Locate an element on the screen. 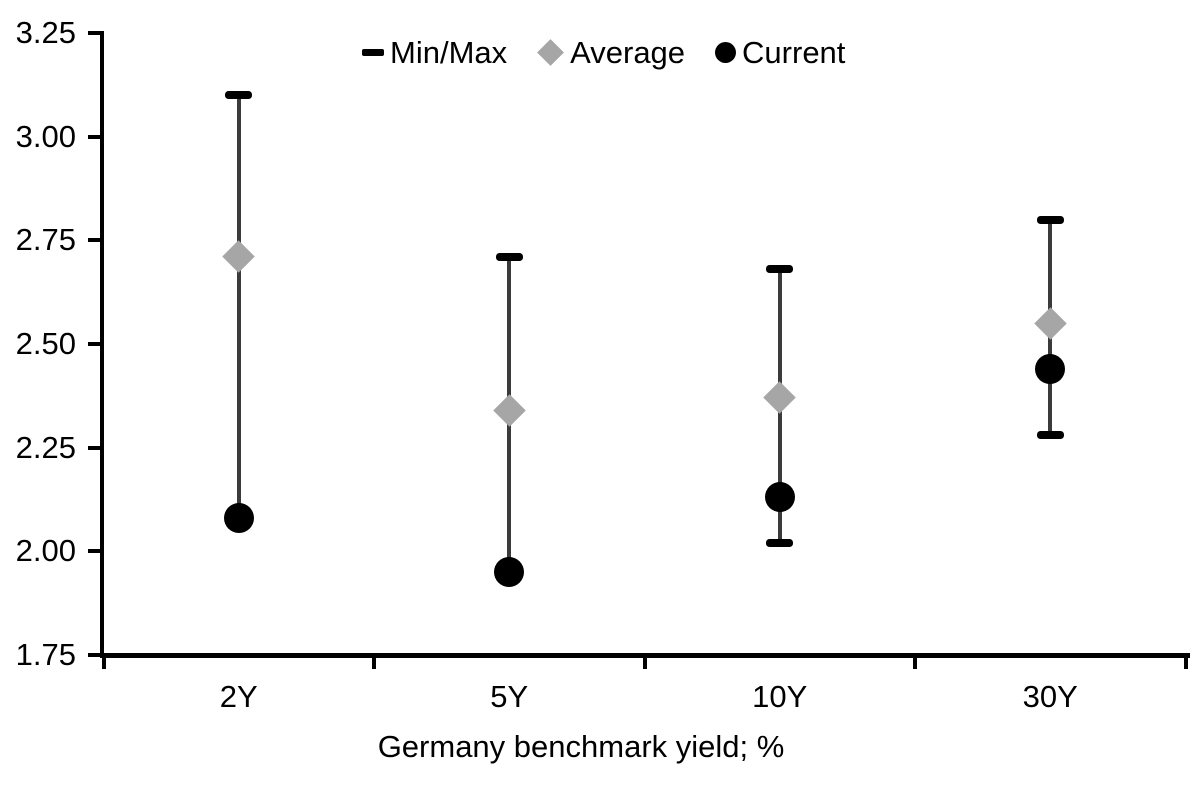 The image size is (1200, 788). current-marker-5Y is located at coordinates (509, 572).